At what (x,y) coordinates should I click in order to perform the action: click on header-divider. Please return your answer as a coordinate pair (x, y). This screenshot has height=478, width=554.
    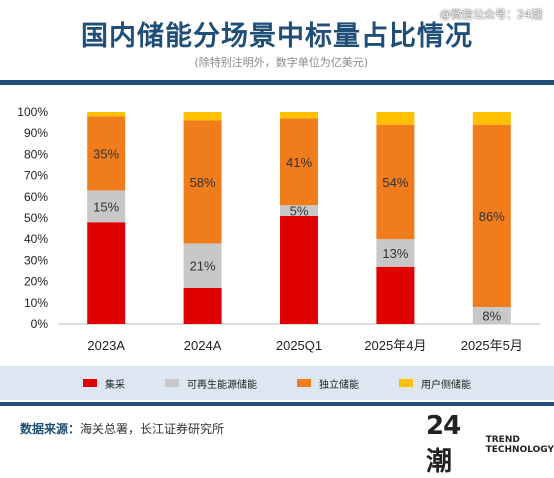
    Looking at the image, I should click on (277, 82).